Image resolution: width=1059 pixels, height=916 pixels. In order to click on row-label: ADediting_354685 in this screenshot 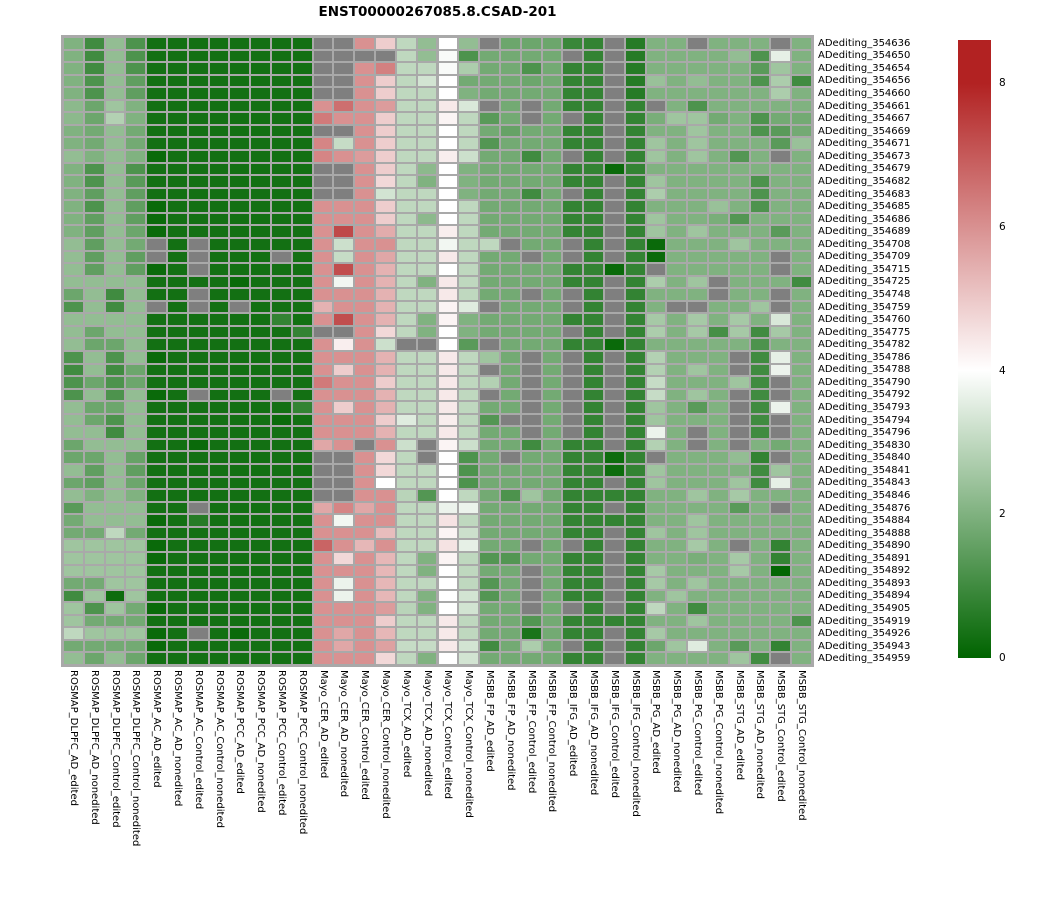, I will do `click(864, 207)`.